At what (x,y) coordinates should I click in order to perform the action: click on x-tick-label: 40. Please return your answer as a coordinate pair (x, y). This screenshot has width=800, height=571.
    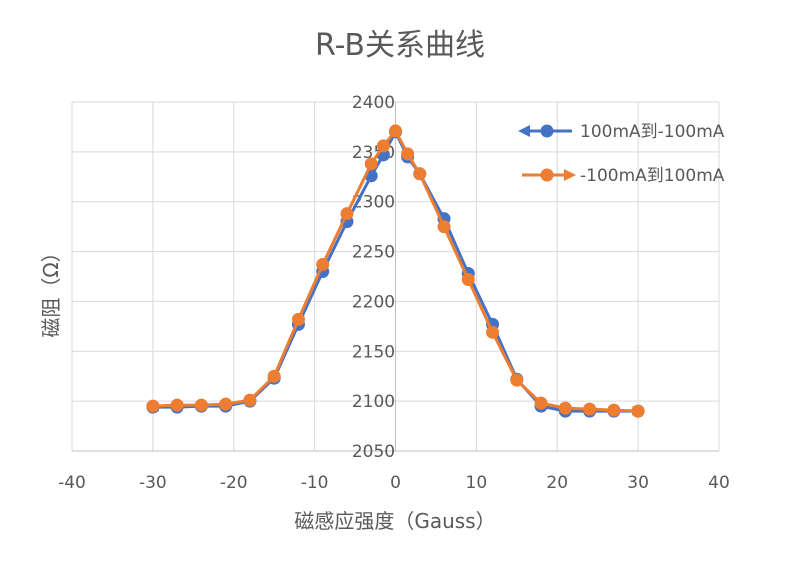
    Looking at the image, I should click on (719, 483).